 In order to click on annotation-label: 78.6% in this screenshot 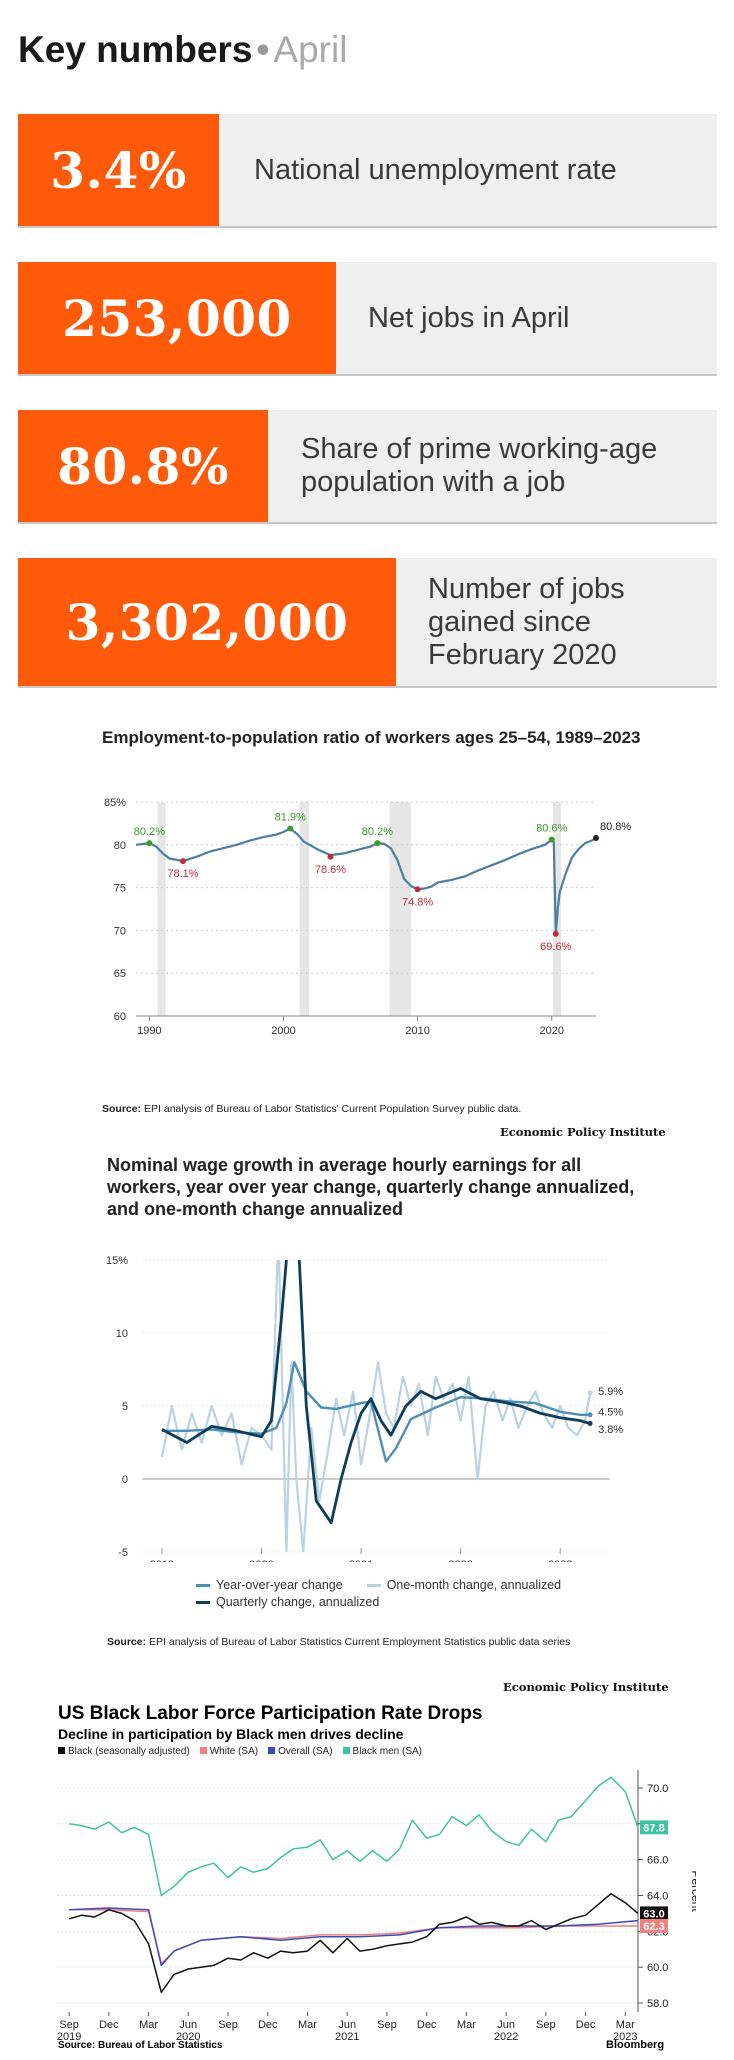, I will do `click(330, 870)`.